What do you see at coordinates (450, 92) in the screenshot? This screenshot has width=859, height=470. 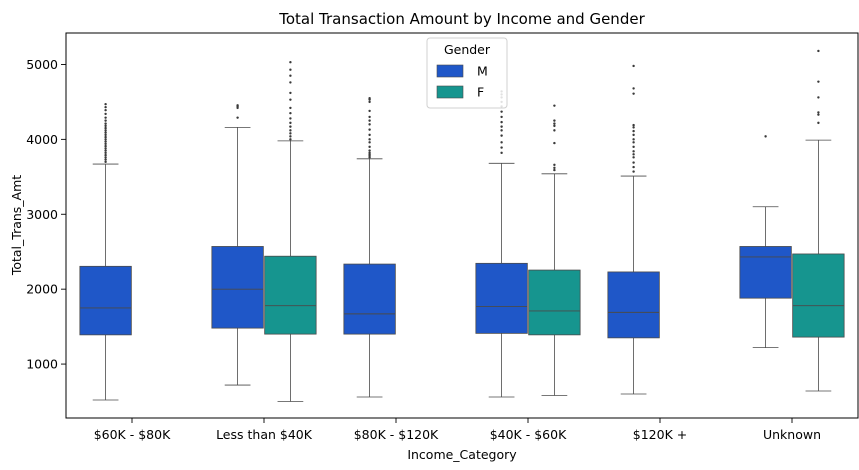 I see `legend-swatch-f` at bounding box center [450, 92].